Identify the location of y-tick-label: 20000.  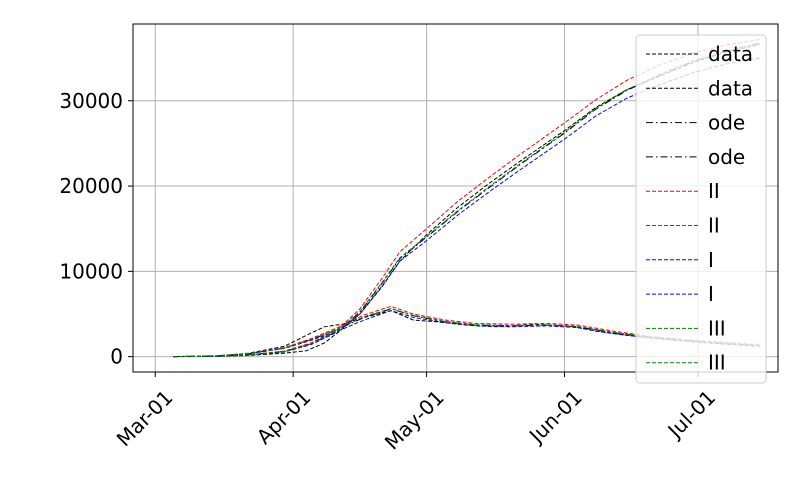
(91, 186).